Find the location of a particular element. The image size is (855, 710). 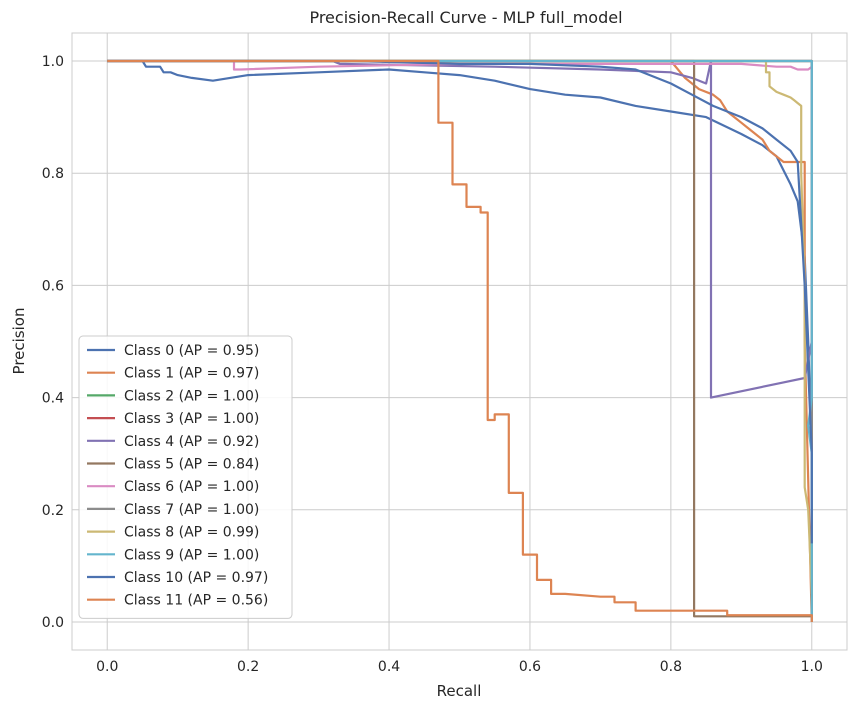

legend-label: Class 8 (AP = 0.99) is located at coordinates (191, 533).